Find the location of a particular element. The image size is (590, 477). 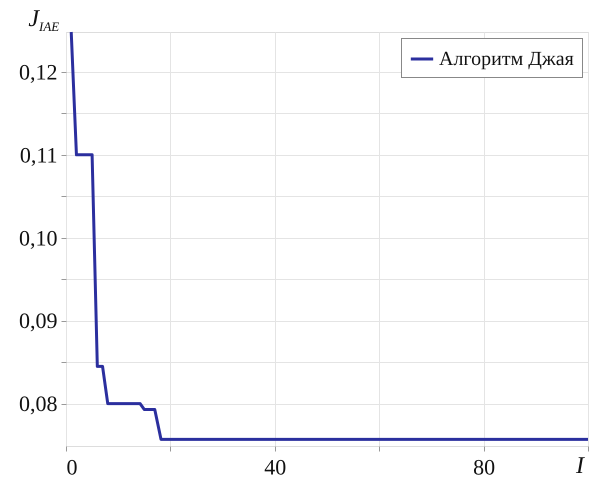

y-tick-label: 0,10 is located at coordinates (38, 237).